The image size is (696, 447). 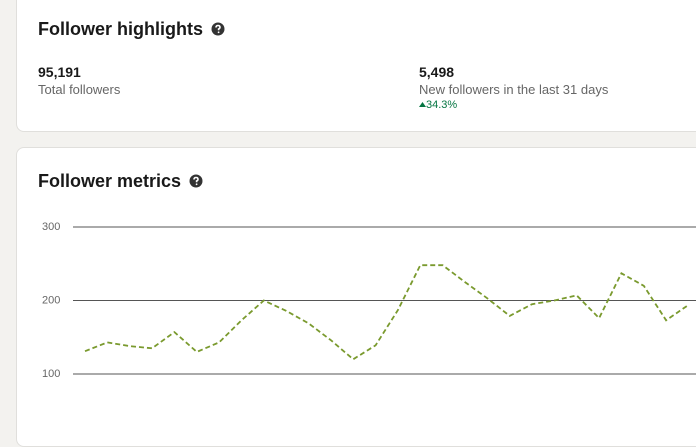 What do you see at coordinates (79, 89) in the screenshot?
I see `stat-label: Total followers` at bounding box center [79, 89].